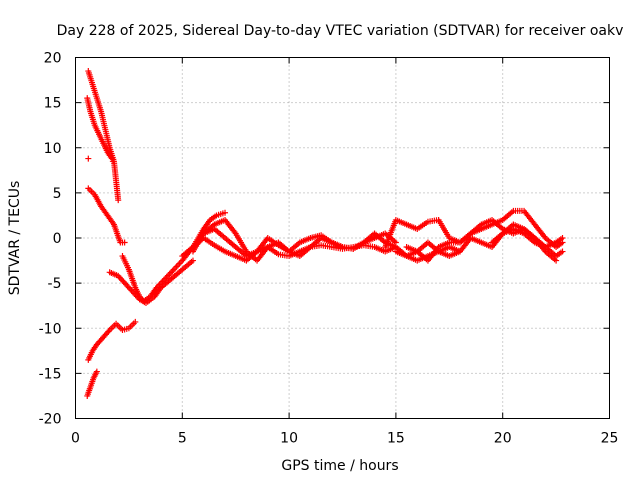 The image size is (640, 480). What do you see at coordinates (396, 439) in the screenshot?
I see `x-tick-label: 15` at bounding box center [396, 439].